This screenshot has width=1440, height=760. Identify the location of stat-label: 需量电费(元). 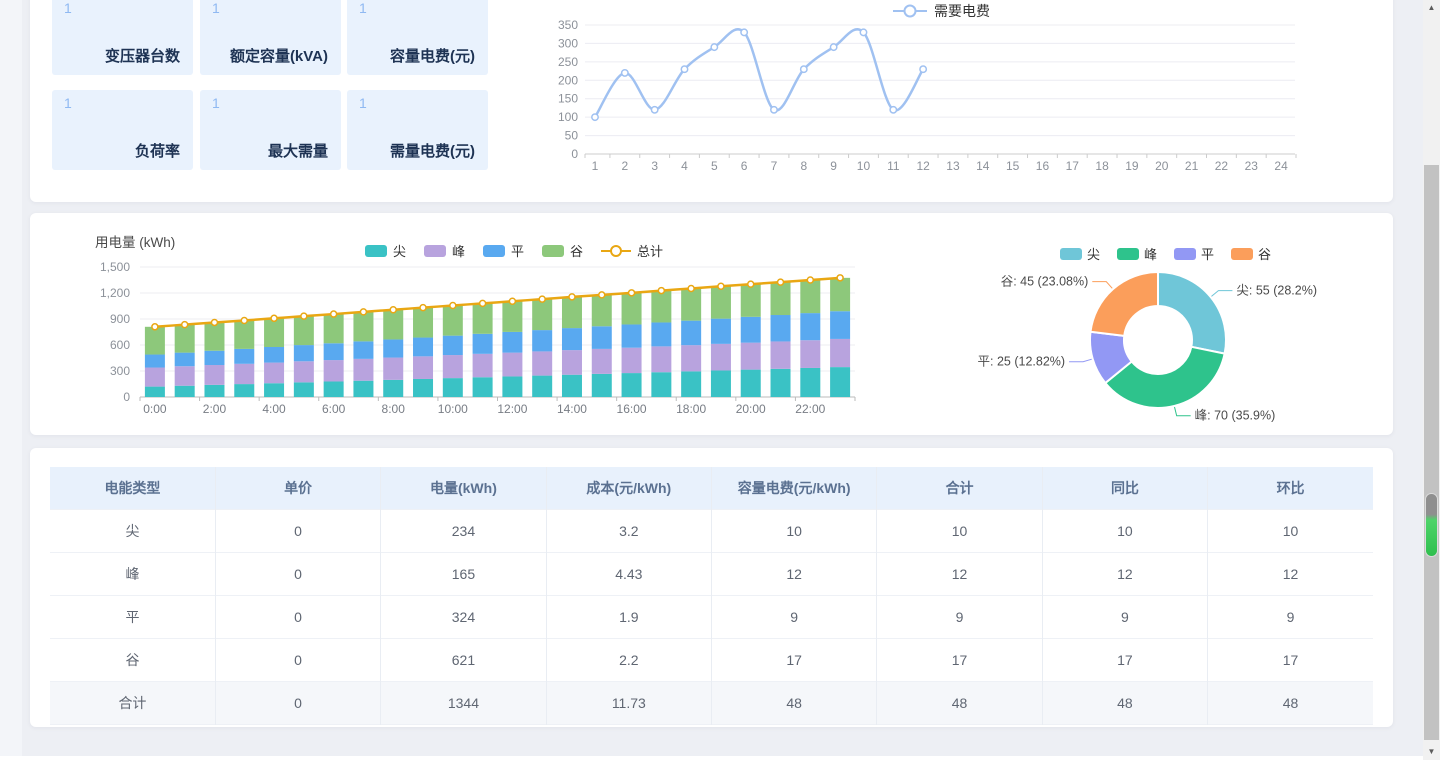
(432, 151).